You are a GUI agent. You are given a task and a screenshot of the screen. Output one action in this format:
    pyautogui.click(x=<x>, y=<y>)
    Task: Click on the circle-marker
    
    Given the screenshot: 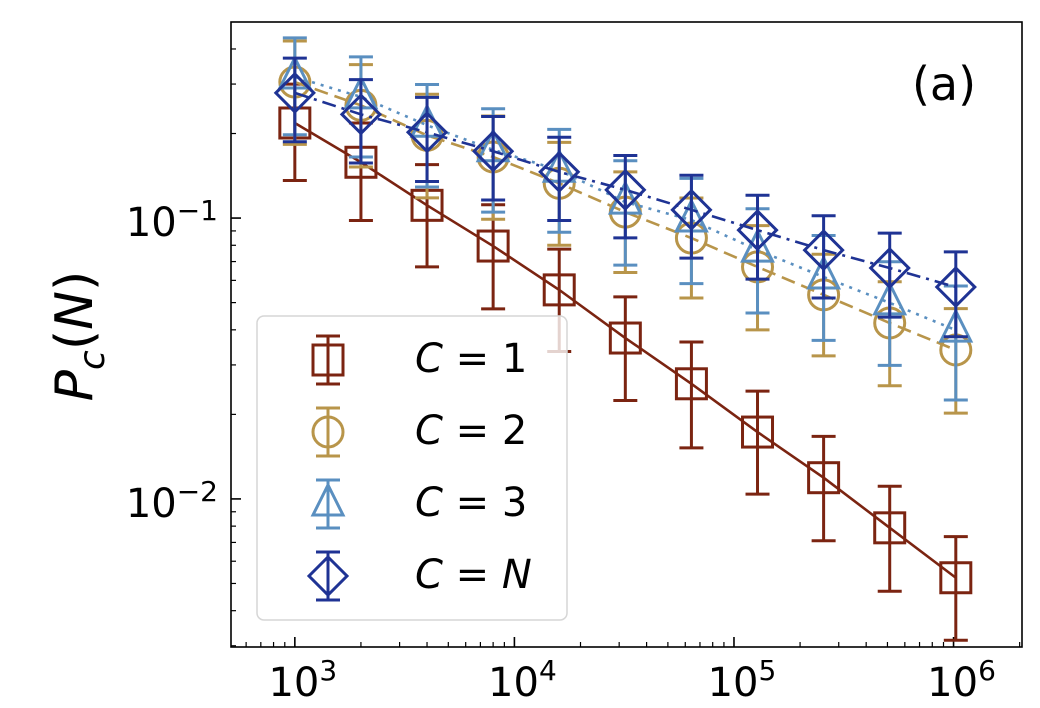 What is the action you would take?
    pyautogui.click(x=328, y=432)
    